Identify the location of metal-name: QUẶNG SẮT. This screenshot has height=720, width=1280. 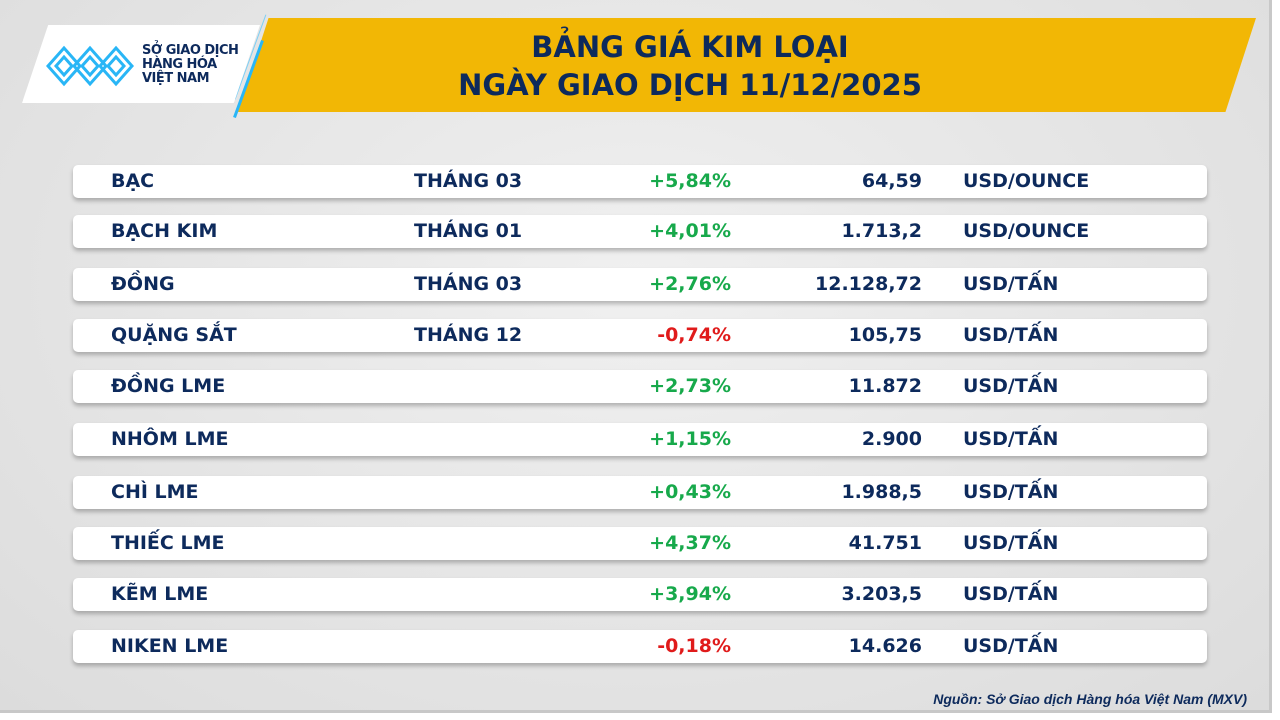
(174, 335).